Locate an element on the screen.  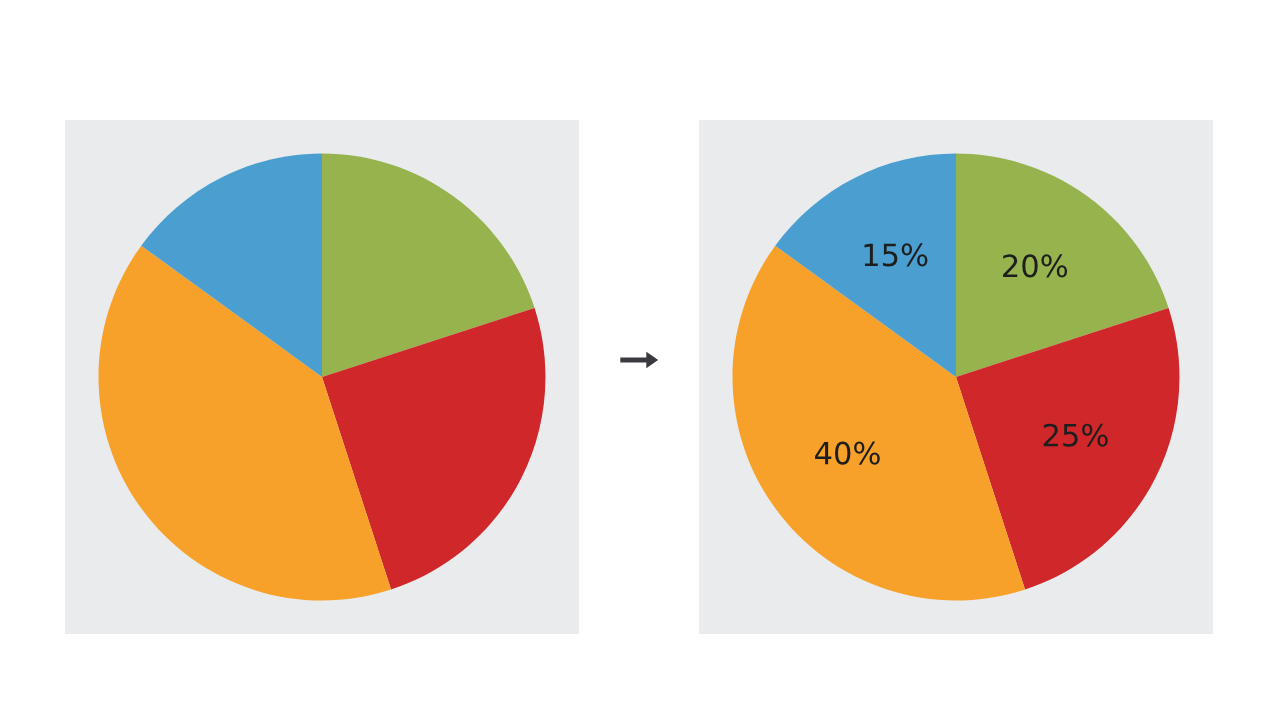
data-label: 40% is located at coordinates (847, 453).